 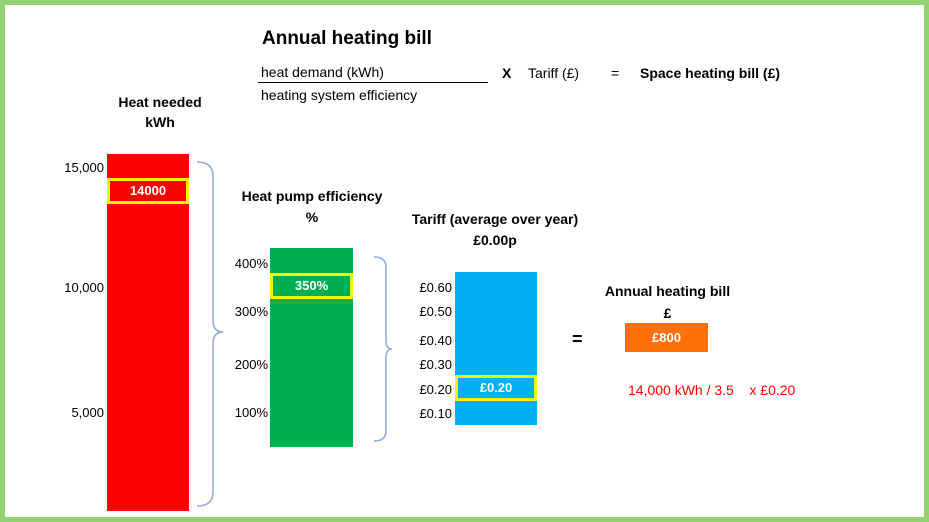 What do you see at coordinates (667, 291) in the screenshot?
I see `annual-bill-label-line1: Annual heating bill` at bounding box center [667, 291].